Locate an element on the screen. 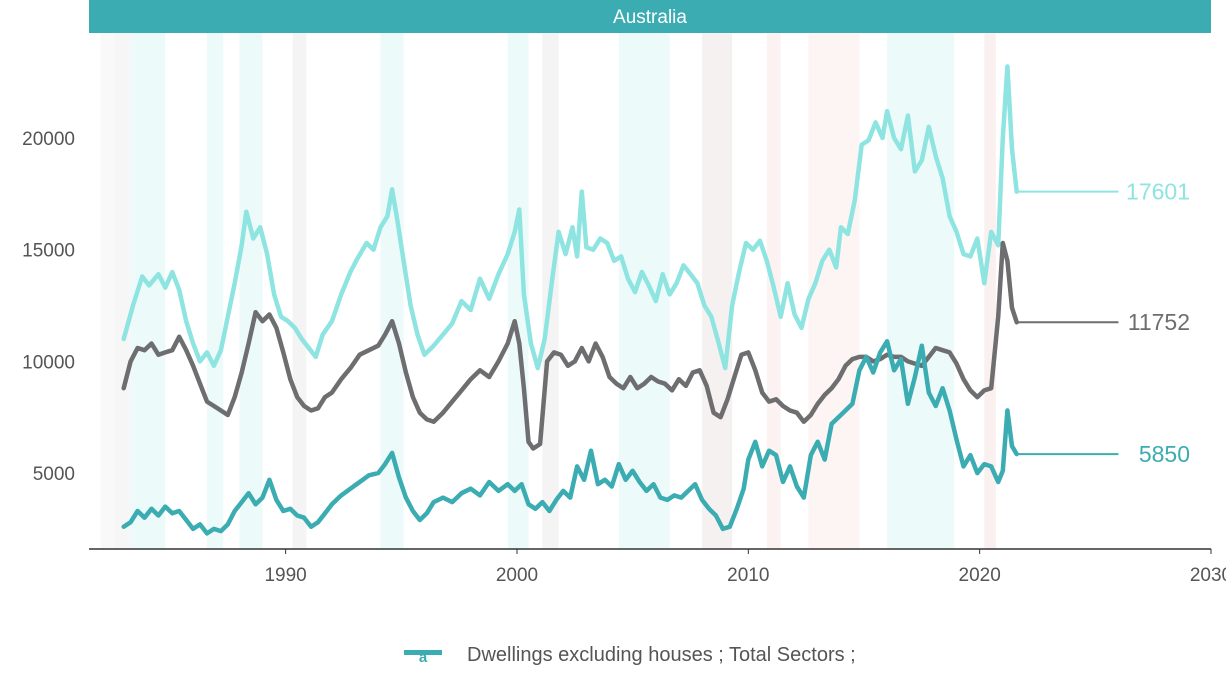 The height and width of the screenshot is (690, 1226). facet-strip: Australia is located at coordinates (650, 16).